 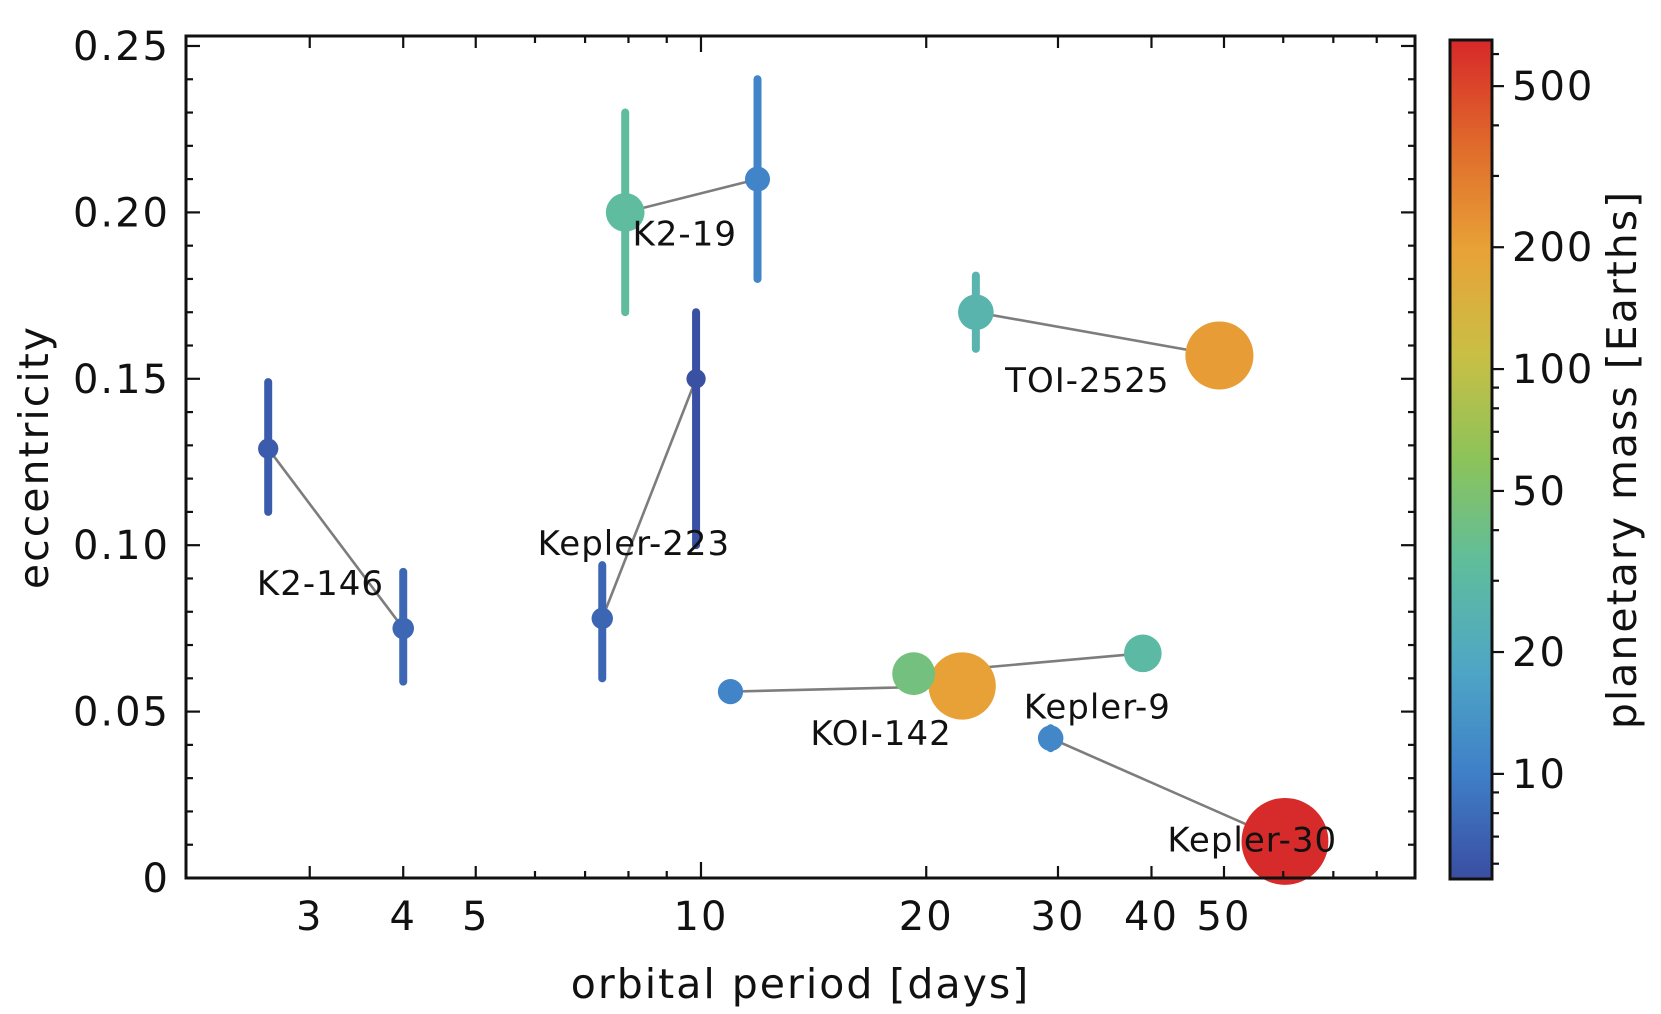 What do you see at coordinates (1252, 840) in the screenshot?
I see `system-label: Kepler-30` at bounding box center [1252, 840].